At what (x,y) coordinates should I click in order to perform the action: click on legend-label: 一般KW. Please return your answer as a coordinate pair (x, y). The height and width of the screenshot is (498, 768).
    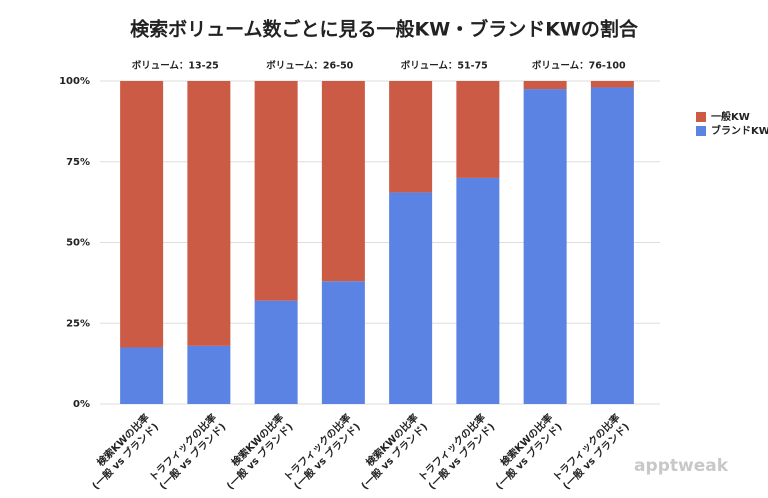
    Looking at the image, I should click on (730, 116).